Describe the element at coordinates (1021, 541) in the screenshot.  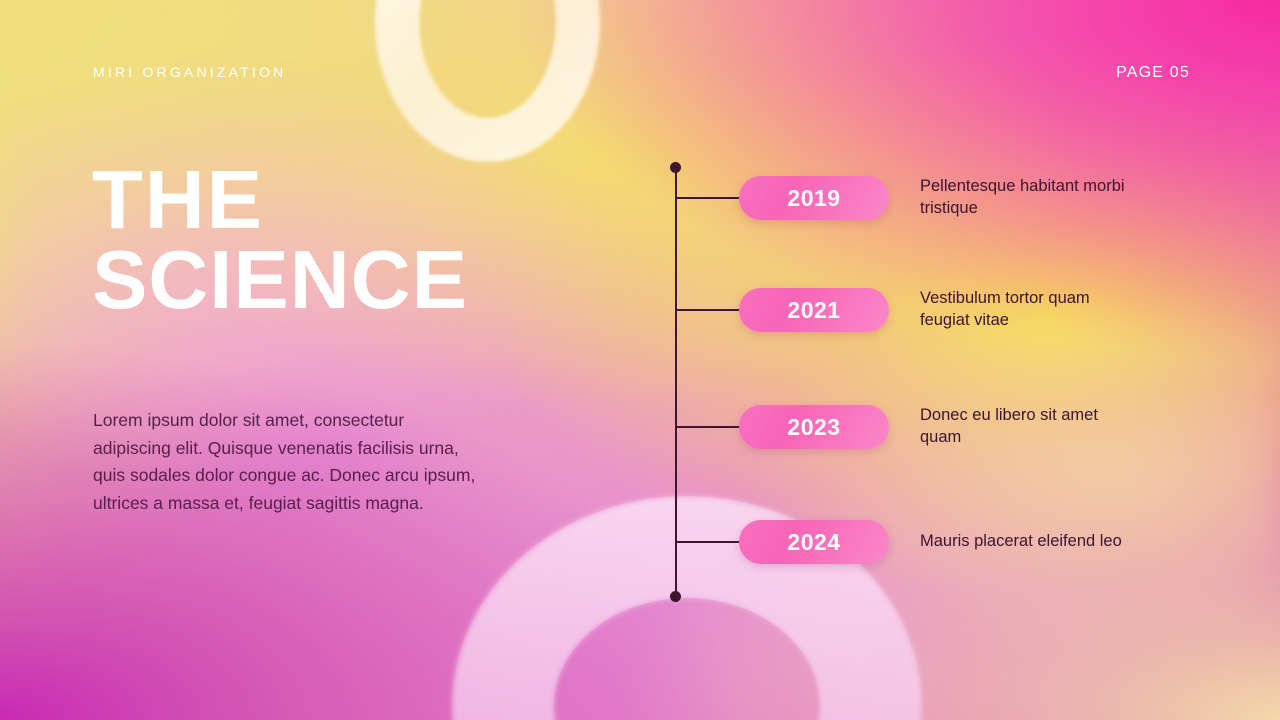
I see `timeline-description: Mauris placerat eleifend leo` at that location.